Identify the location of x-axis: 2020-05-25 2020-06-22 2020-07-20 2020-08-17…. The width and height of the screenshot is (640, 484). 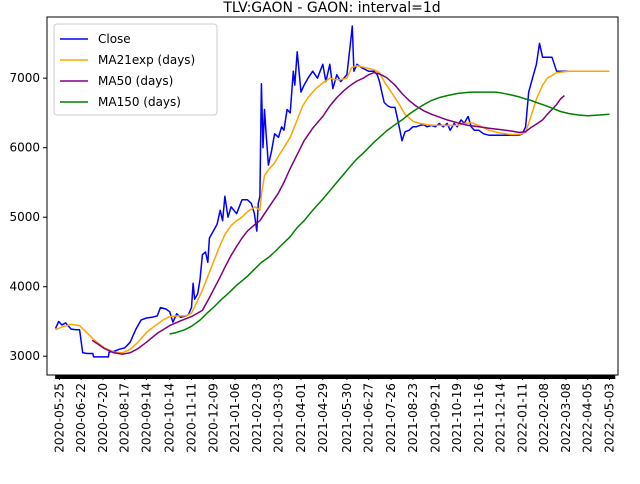
(334, 414).